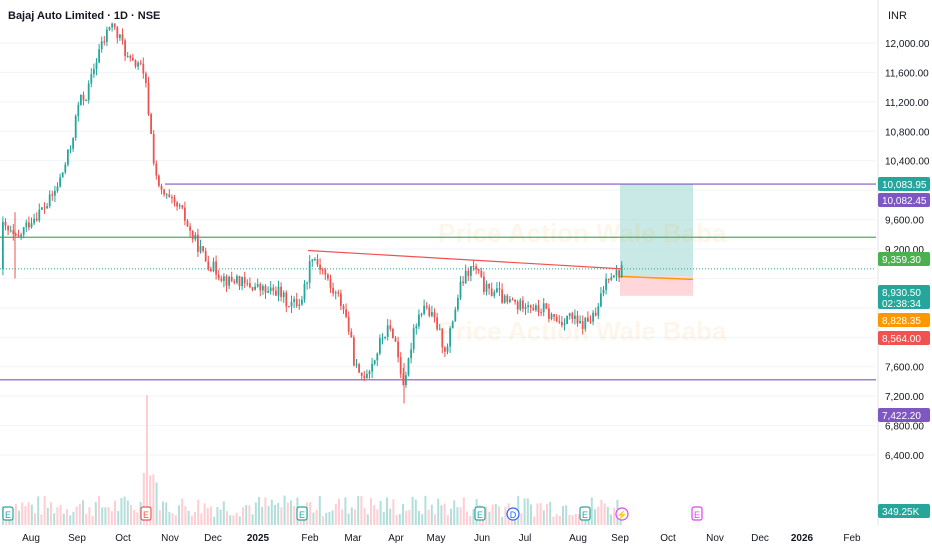 The image size is (932, 550). I want to click on price-badge-bg, so click(904, 297).